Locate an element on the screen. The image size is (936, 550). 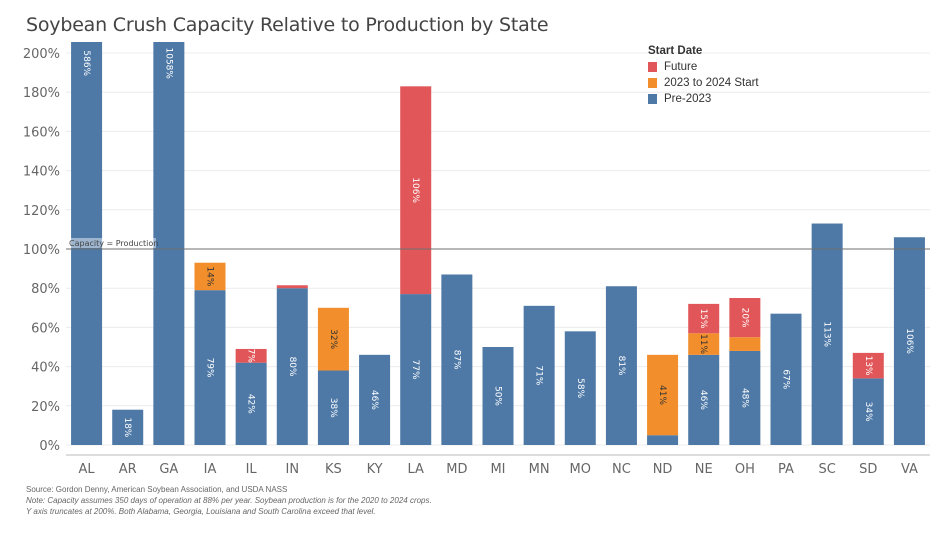
data-label-KY-pre: 46% is located at coordinates (374, 400).